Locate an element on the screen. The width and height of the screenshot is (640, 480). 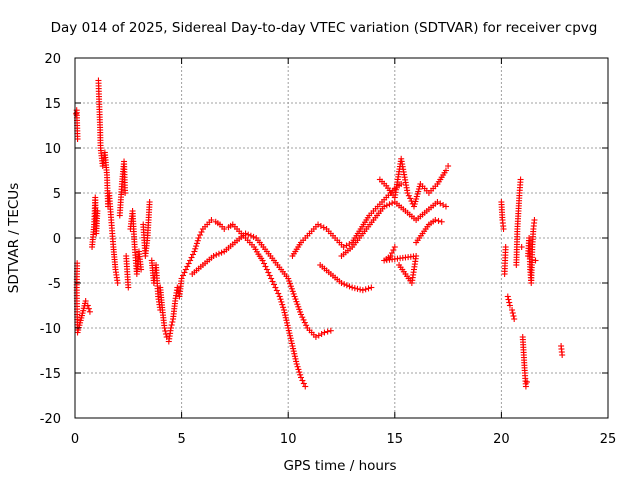
y-tick-label: -10 is located at coordinates (50, 329).